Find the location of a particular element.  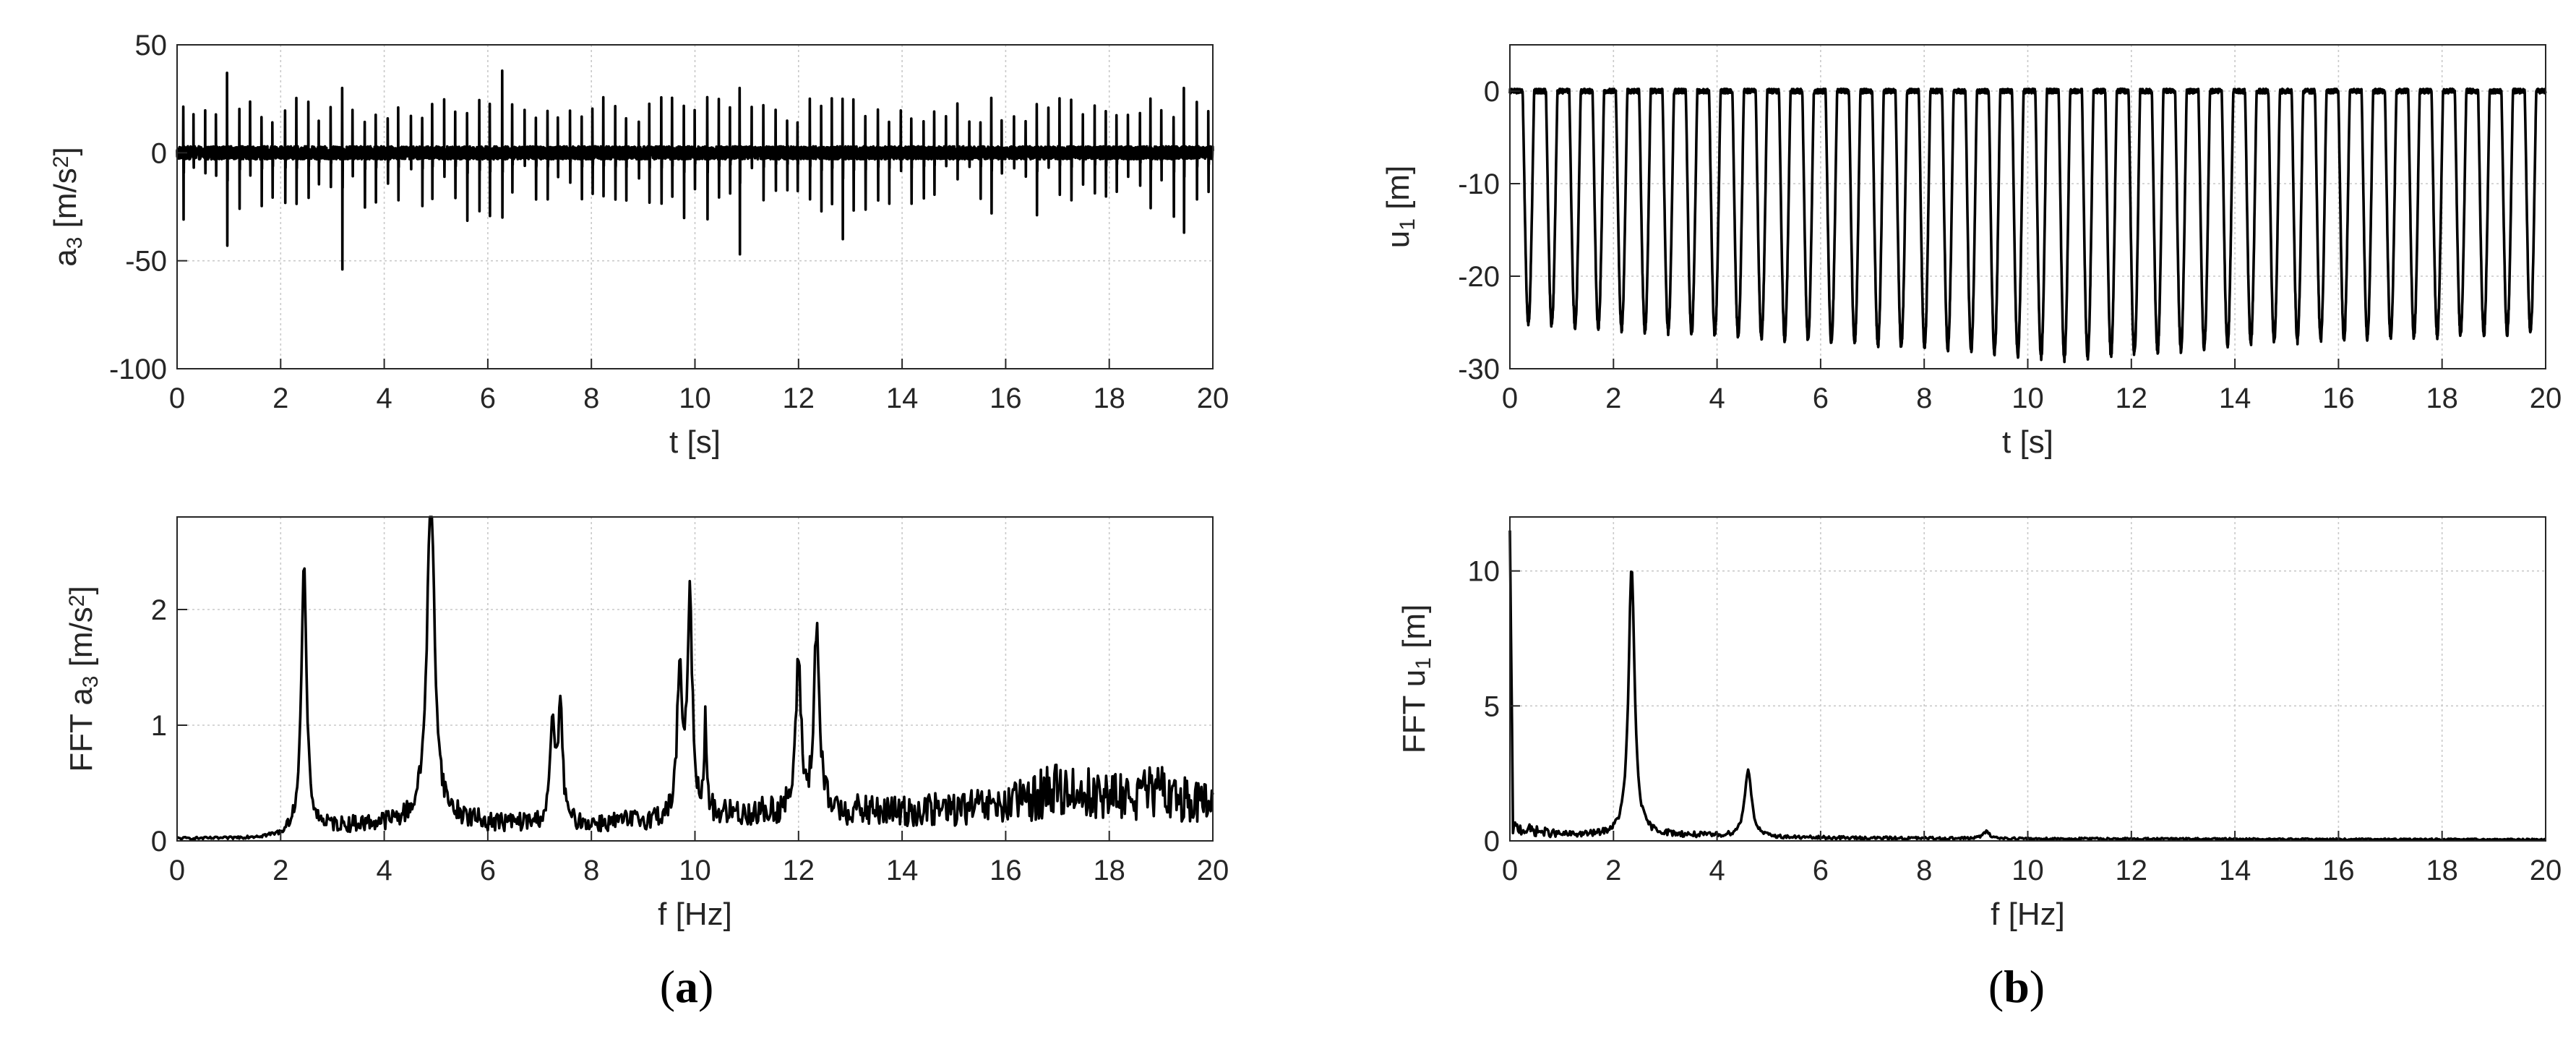

a3-time-x-tick-label: 4 is located at coordinates (384, 398).